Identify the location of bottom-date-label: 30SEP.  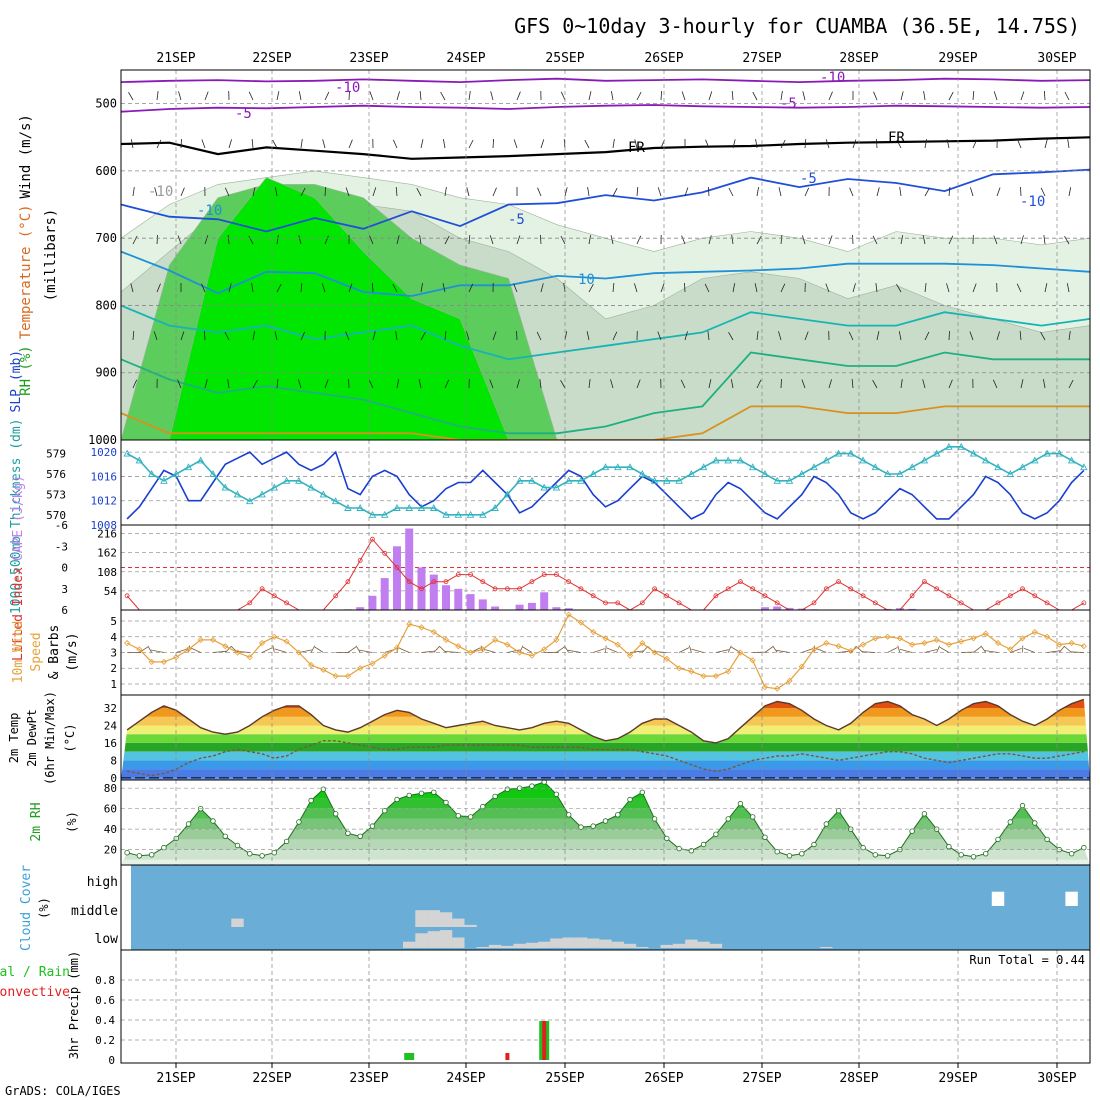
(1056, 1078).